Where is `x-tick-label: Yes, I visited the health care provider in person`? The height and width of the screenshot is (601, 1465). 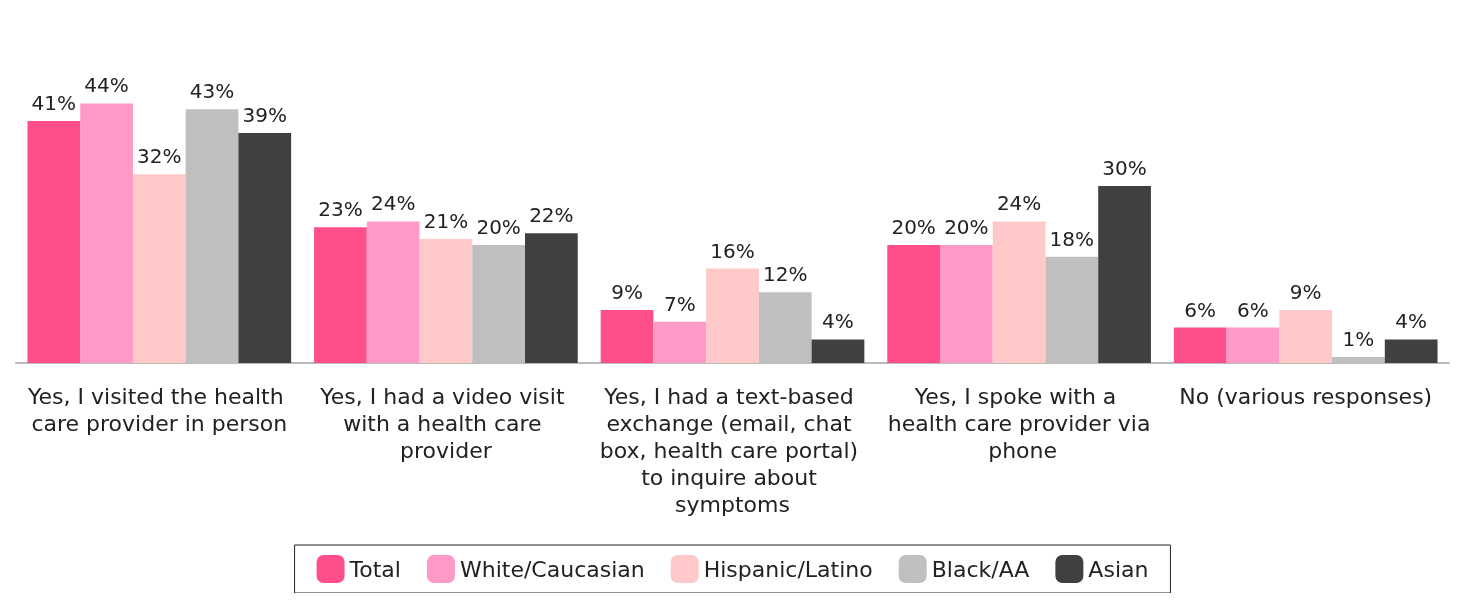 x-tick-label: Yes, I visited the health care provider in person is located at coordinates (159, 410).